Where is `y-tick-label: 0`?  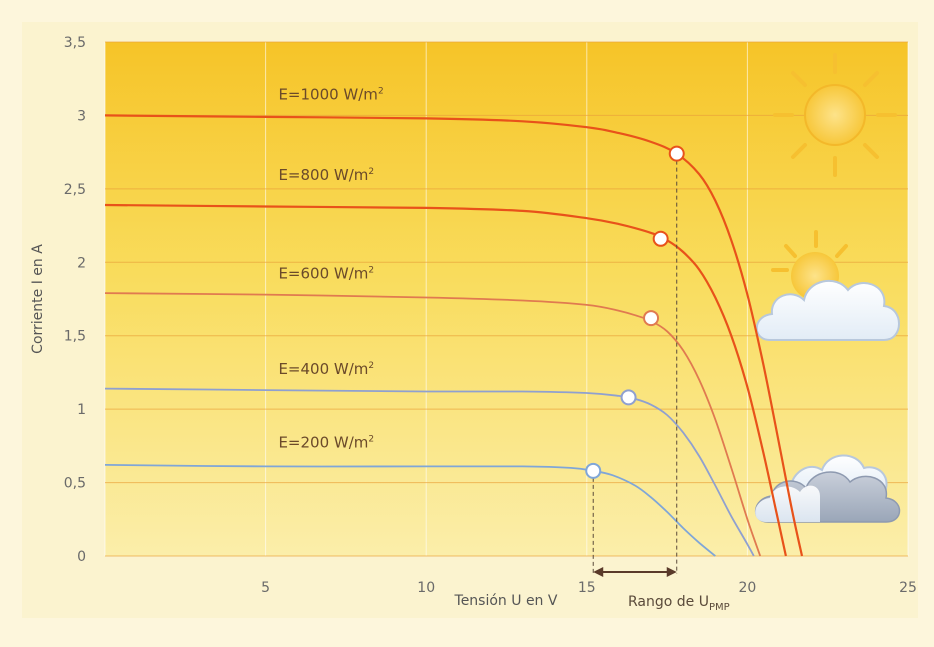
y-tick-label: 0 is located at coordinates (81, 557).